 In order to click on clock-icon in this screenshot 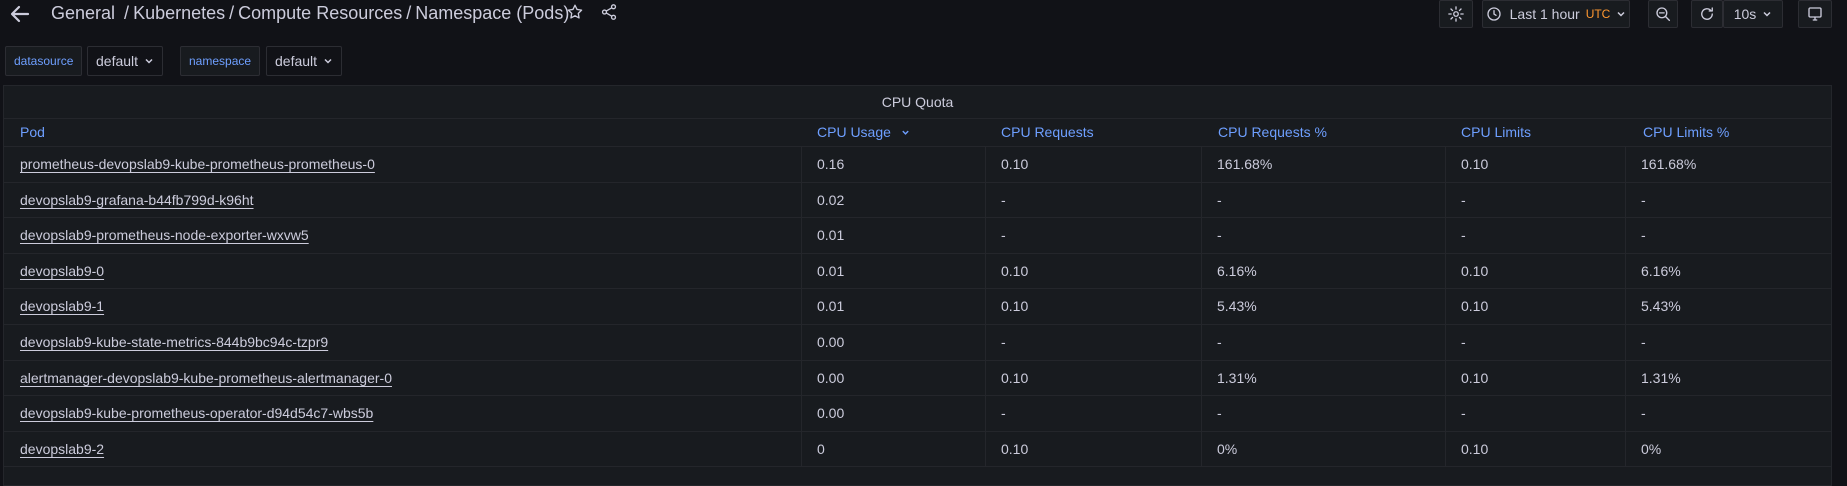, I will do `click(1494, 14)`.